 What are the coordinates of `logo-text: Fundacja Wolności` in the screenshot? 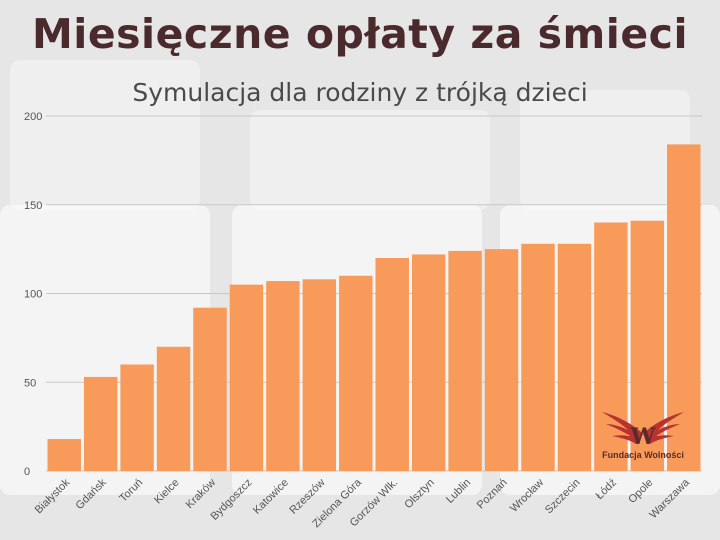 It's located at (643, 455).